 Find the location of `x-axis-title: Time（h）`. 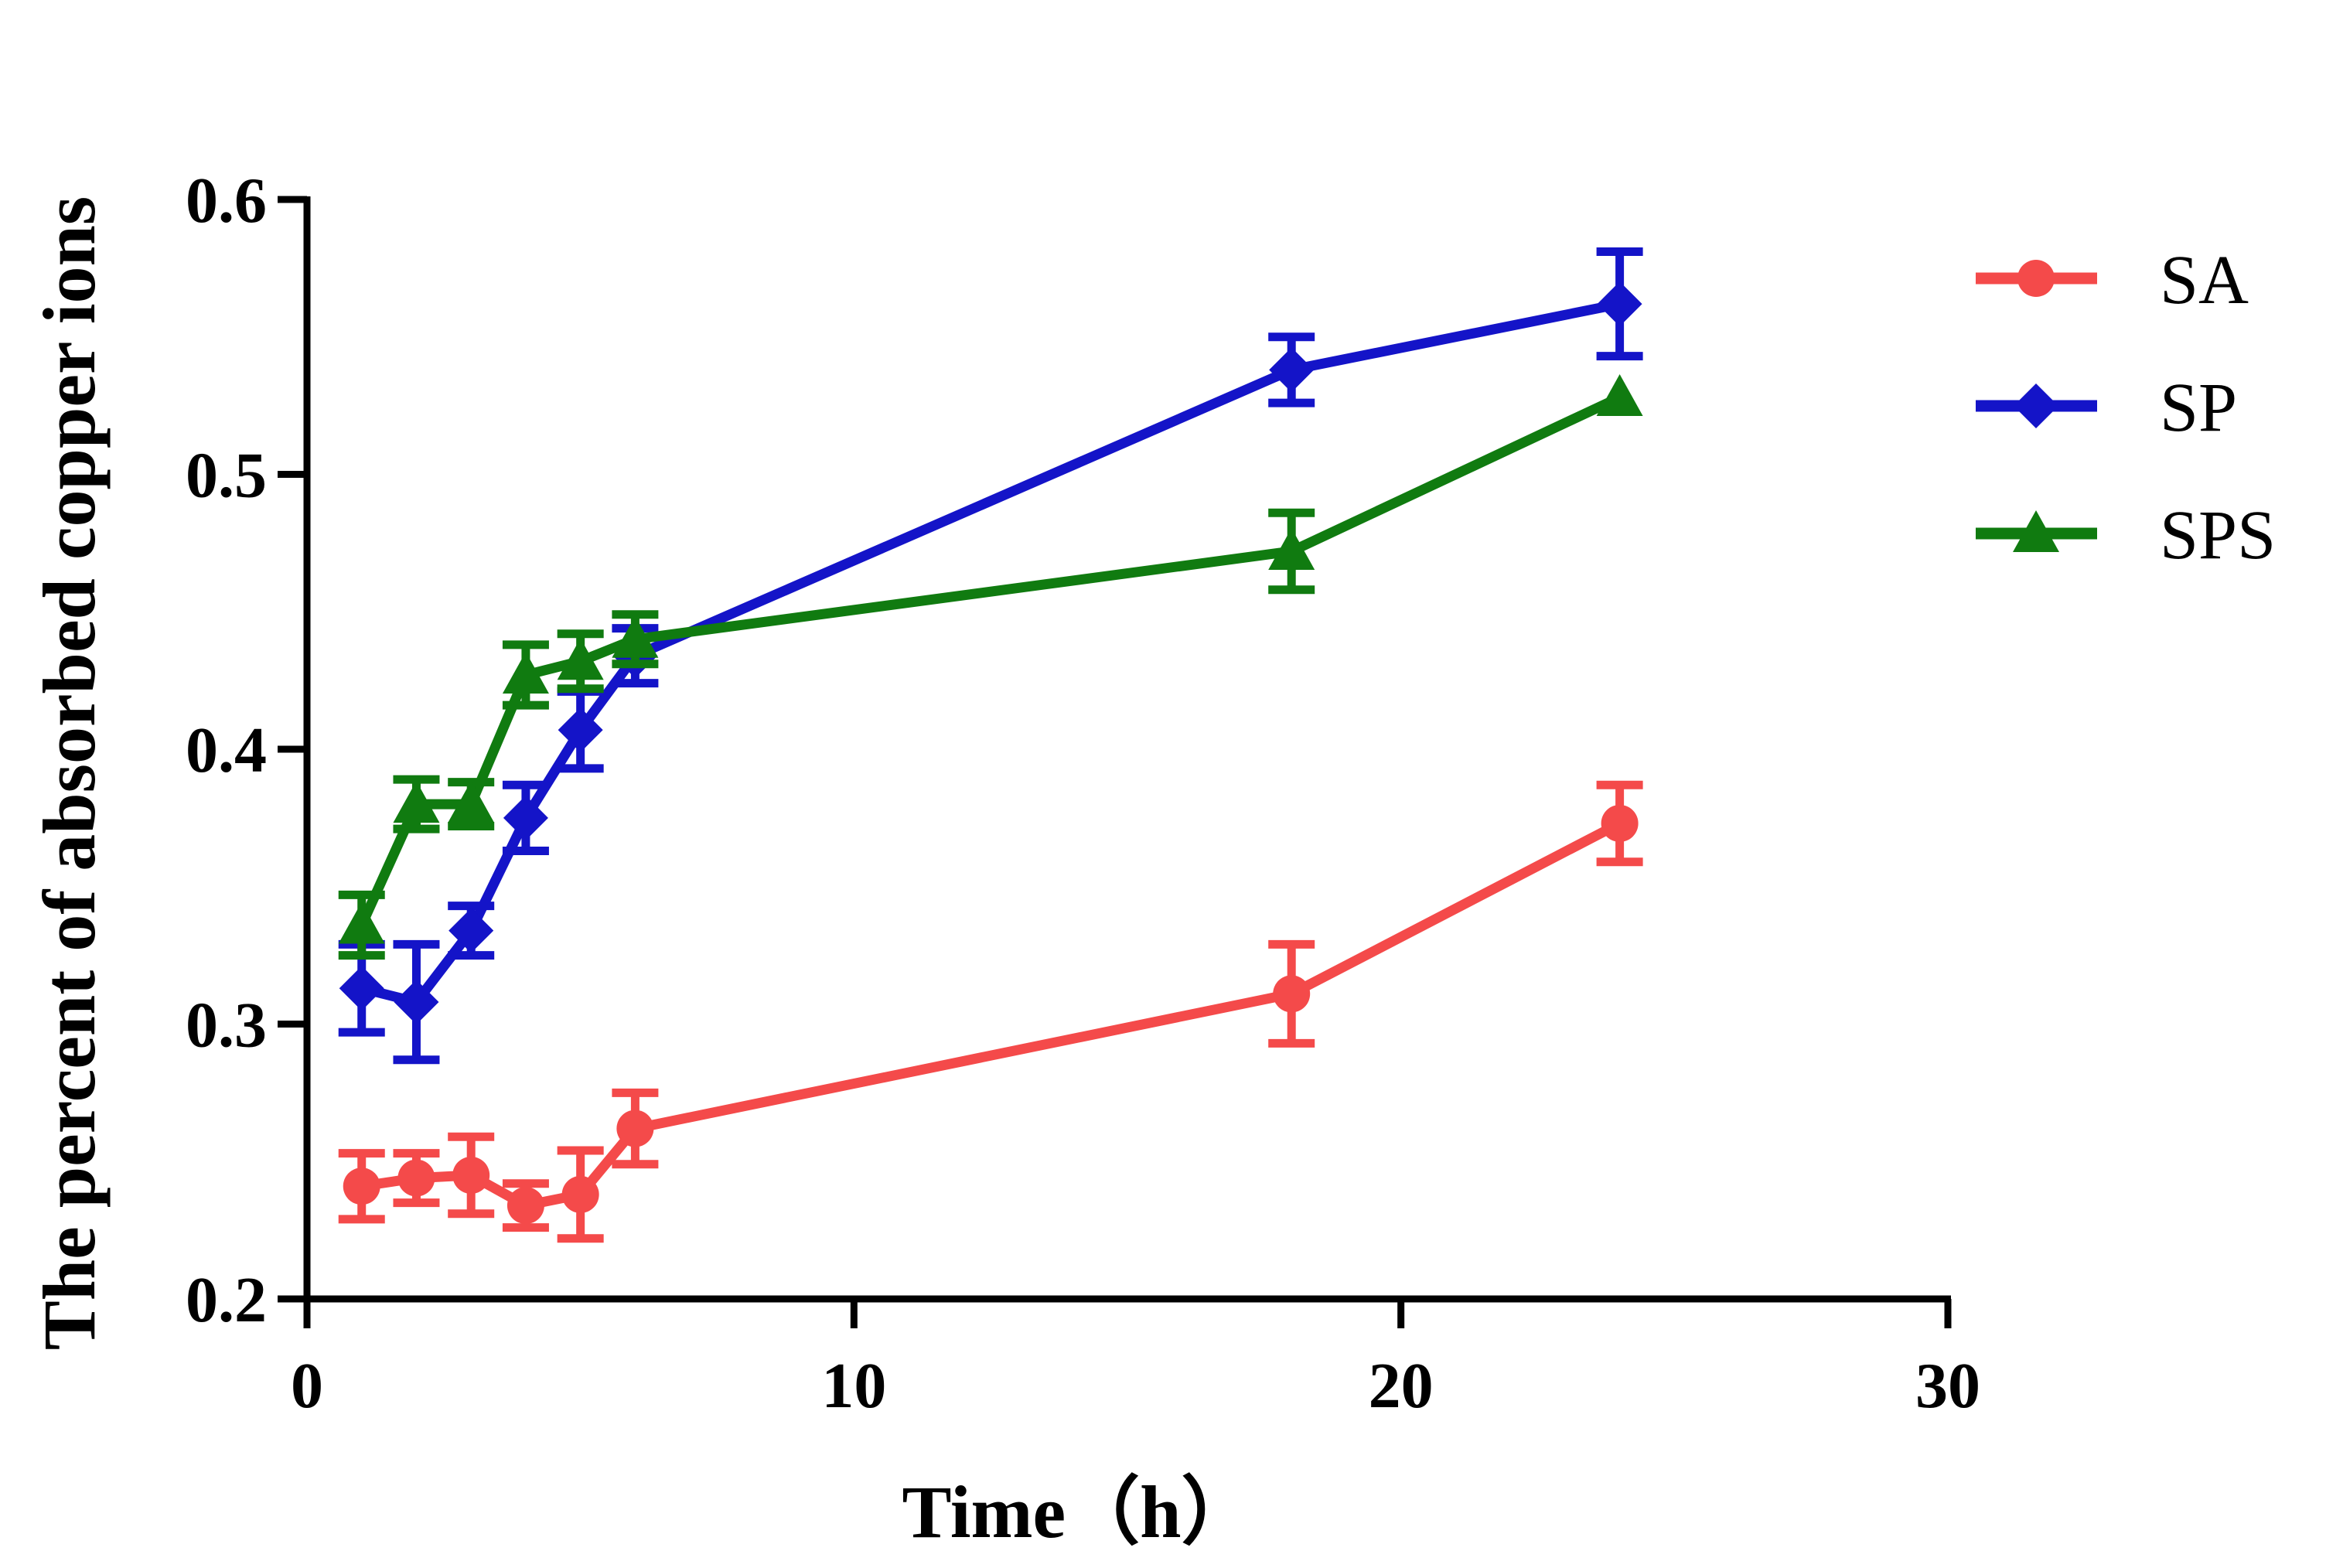

x-axis-title: Time（h） is located at coordinates (1079, 1512).